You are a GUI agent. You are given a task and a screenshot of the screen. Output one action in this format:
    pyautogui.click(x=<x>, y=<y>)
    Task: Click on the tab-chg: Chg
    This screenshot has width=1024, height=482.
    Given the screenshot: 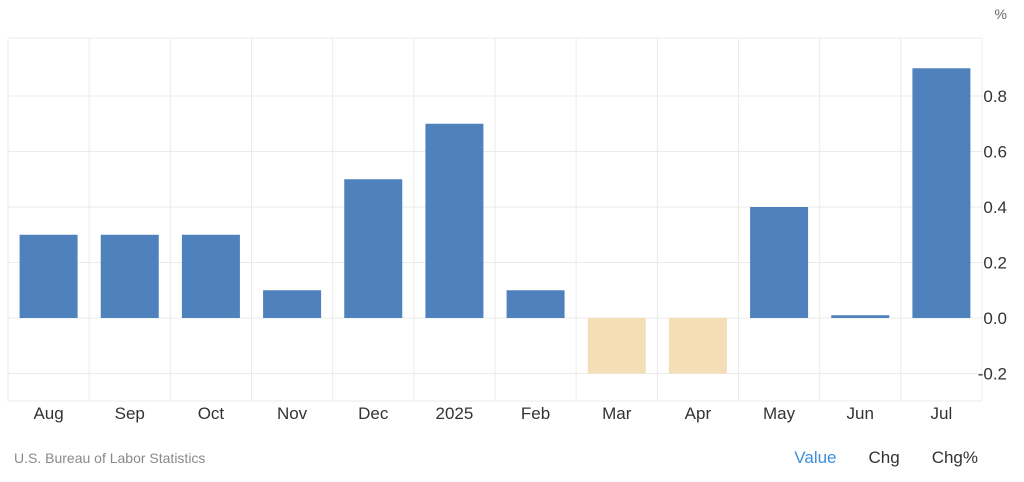 What is the action you would take?
    pyautogui.click(x=884, y=457)
    